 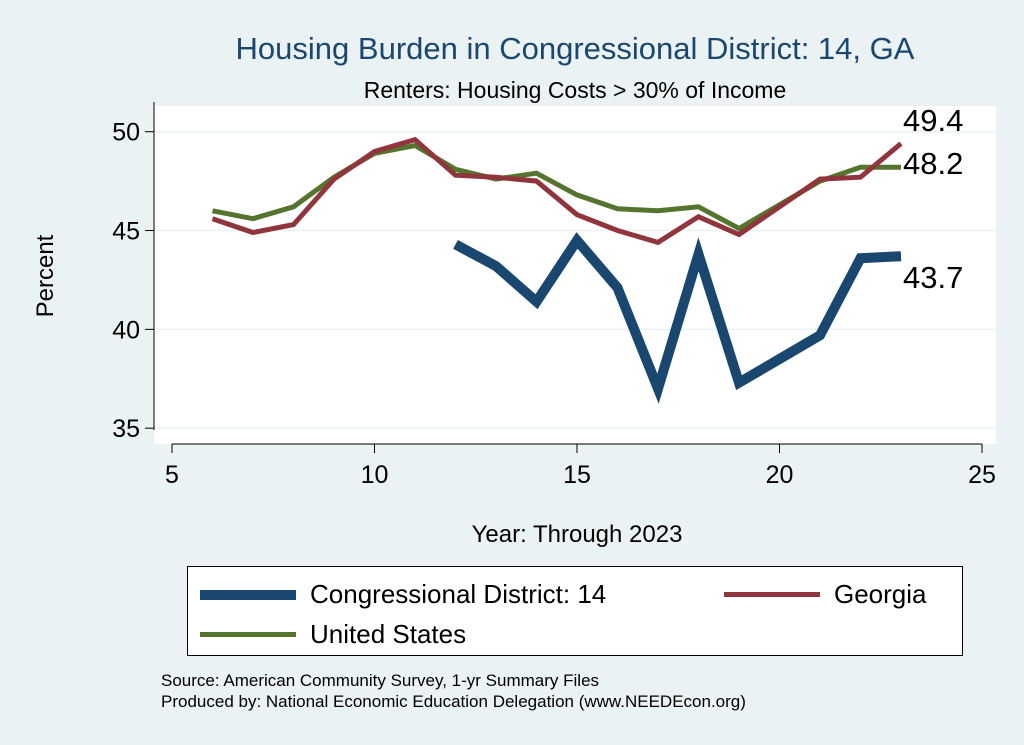 What do you see at coordinates (772, 594) in the screenshot?
I see `legend-swatch-georgia` at bounding box center [772, 594].